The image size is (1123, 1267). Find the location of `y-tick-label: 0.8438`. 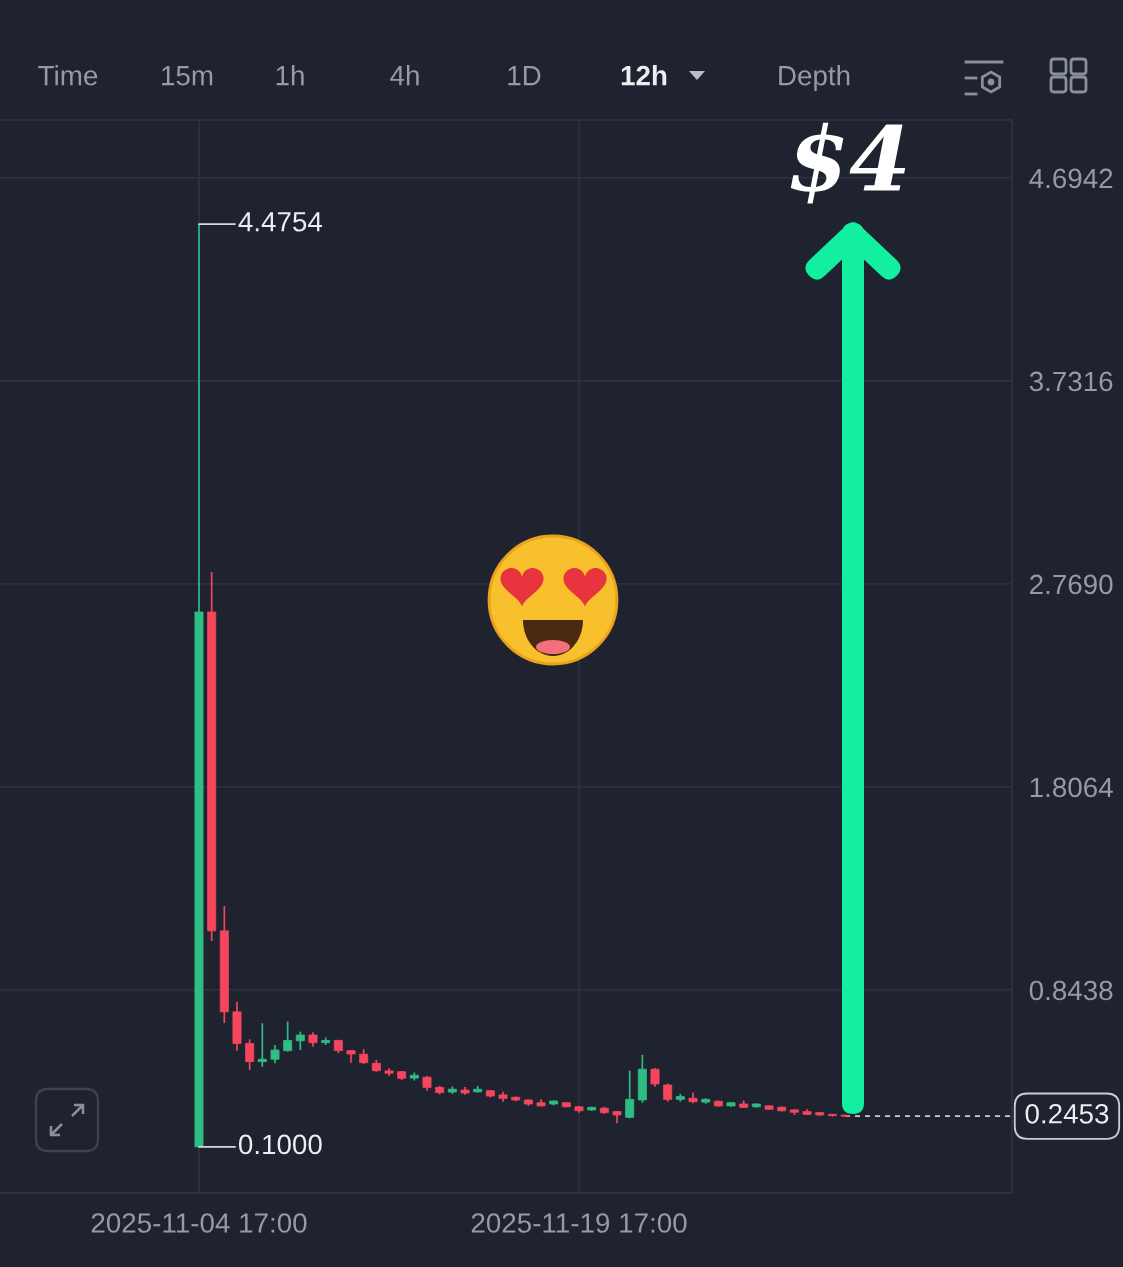

y-tick-label: 0.8438 is located at coordinates (1071, 990).